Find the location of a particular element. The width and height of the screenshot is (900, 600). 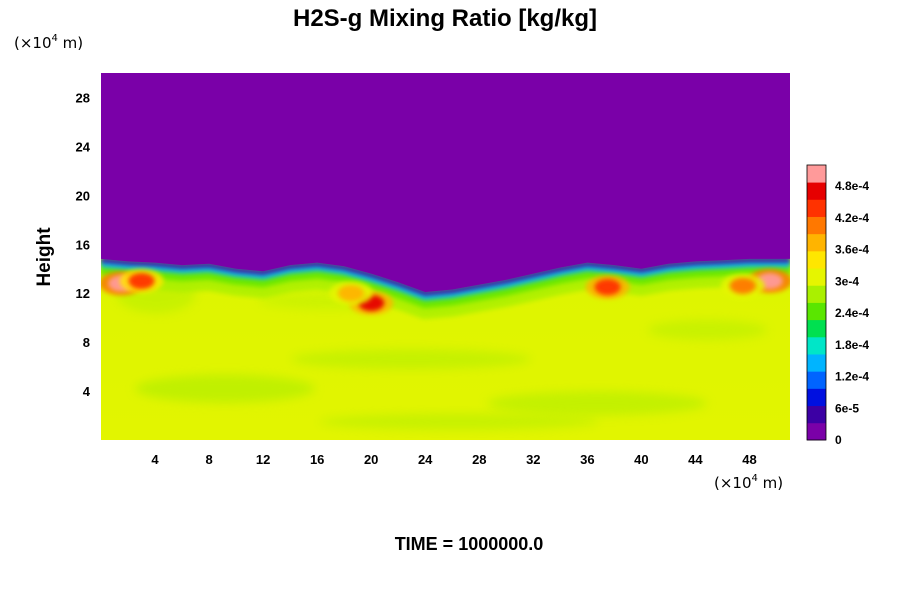

y-axis-unit: (×104 m) is located at coordinates (48, 42).